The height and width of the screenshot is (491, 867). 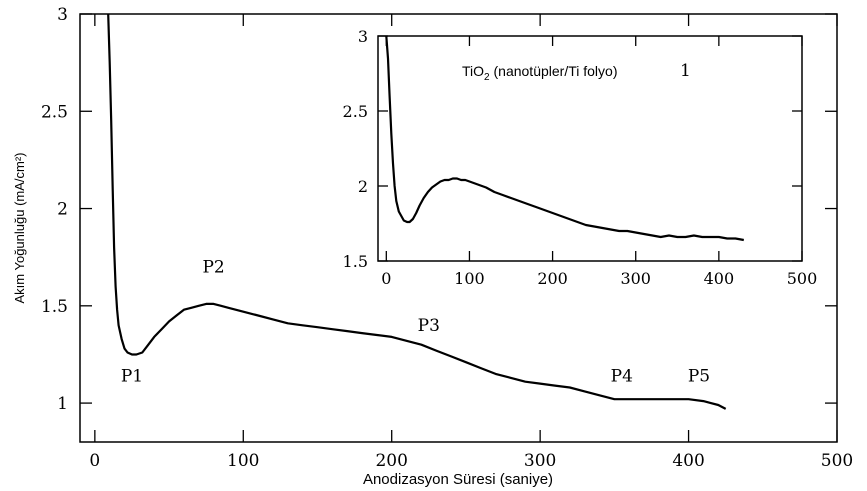 I want to click on y-tick-label: 1, so click(x=62, y=404).